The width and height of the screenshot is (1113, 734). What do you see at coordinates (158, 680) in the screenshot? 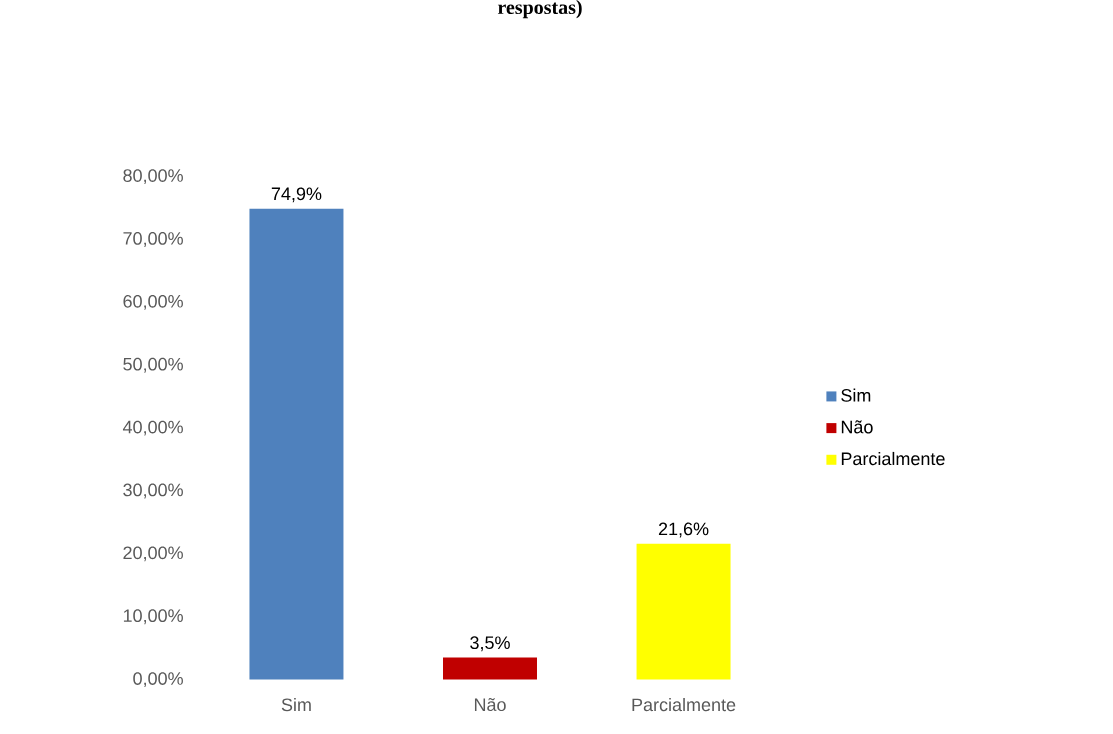
I see `y-tick-label: 0,00%` at bounding box center [158, 680].